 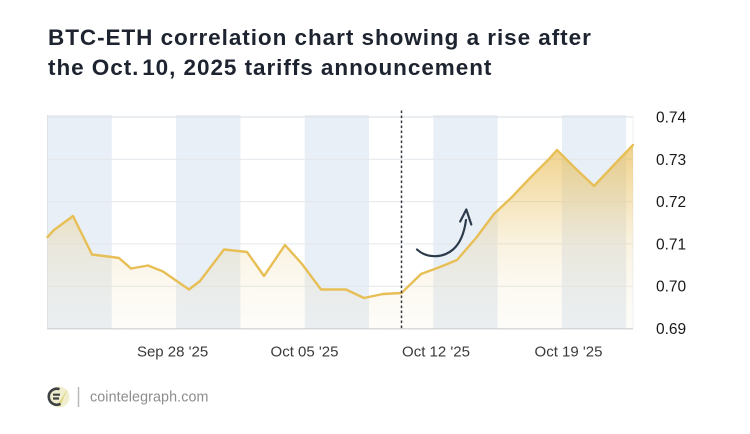 What do you see at coordinates (569, 352) in the screenshot?
I see `svg-text: Oct 19 '25` at bounding box center [569, 352].